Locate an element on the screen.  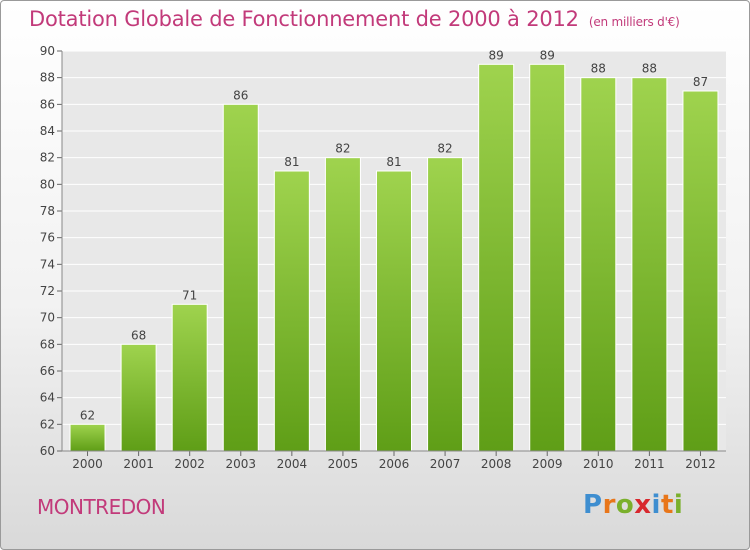
y-tick-label: 64 is located at coordinates (47, 398).